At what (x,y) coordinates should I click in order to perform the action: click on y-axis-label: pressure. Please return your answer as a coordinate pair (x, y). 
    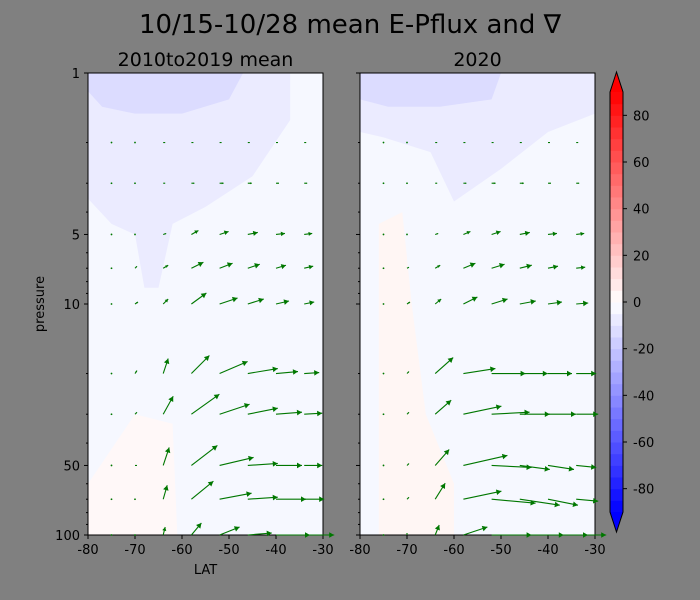
    Looking at the image, I should click on (40, 304).